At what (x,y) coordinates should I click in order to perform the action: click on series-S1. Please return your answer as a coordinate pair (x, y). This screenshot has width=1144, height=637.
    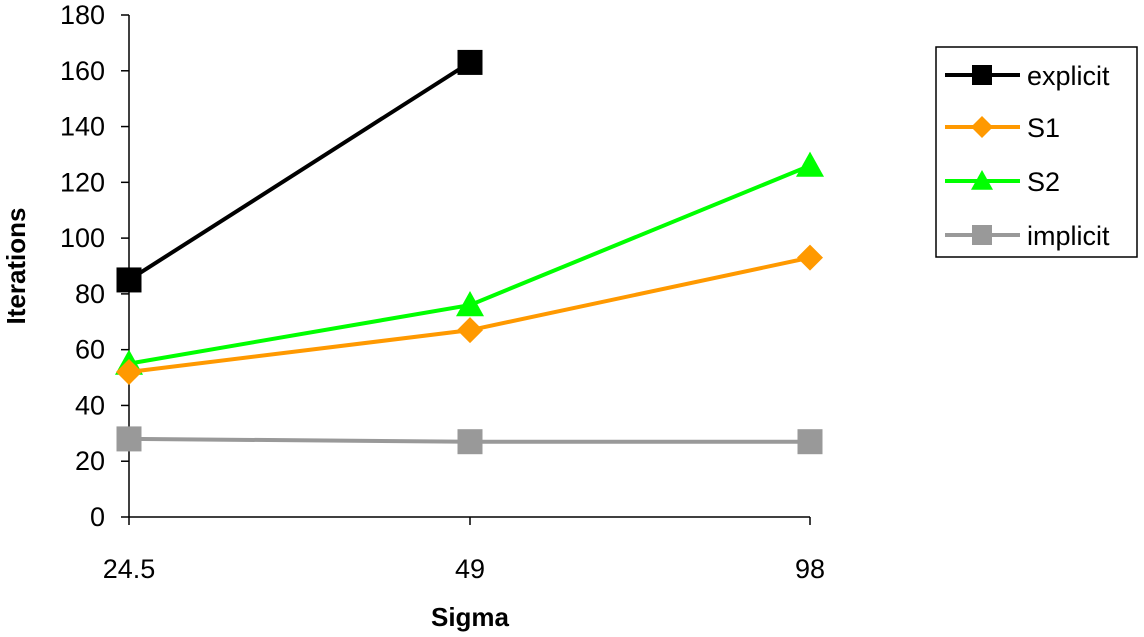
    Looking at the image, I should click on (469, 314).